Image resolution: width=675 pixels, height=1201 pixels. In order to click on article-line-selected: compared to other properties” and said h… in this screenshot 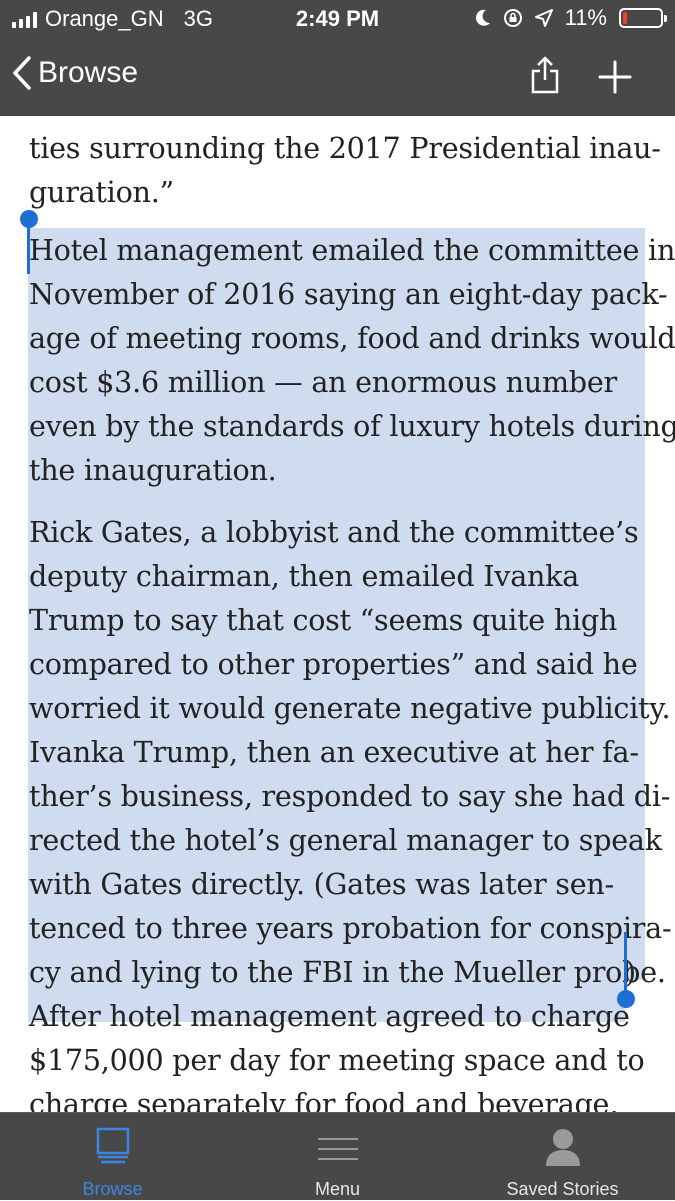, I will do `click(333, 664)`.